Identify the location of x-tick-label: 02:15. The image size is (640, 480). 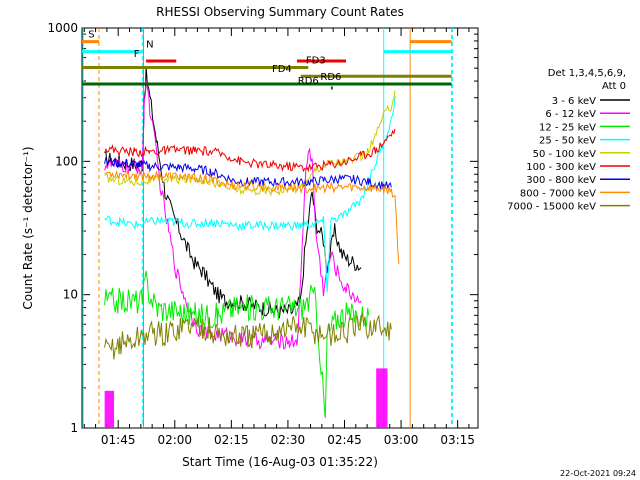
(231, 440).